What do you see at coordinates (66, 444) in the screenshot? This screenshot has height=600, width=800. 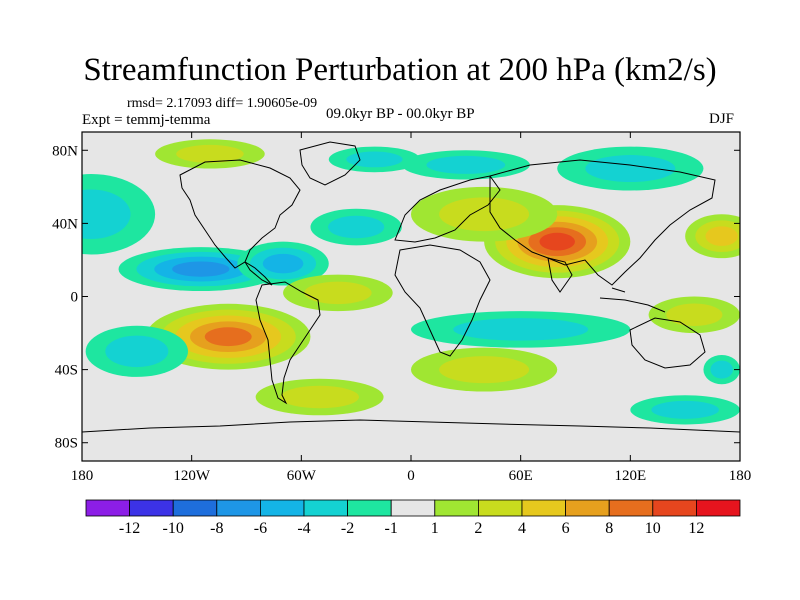 I see `lat-tick-label: 80S` at bounding box center [66, 444].